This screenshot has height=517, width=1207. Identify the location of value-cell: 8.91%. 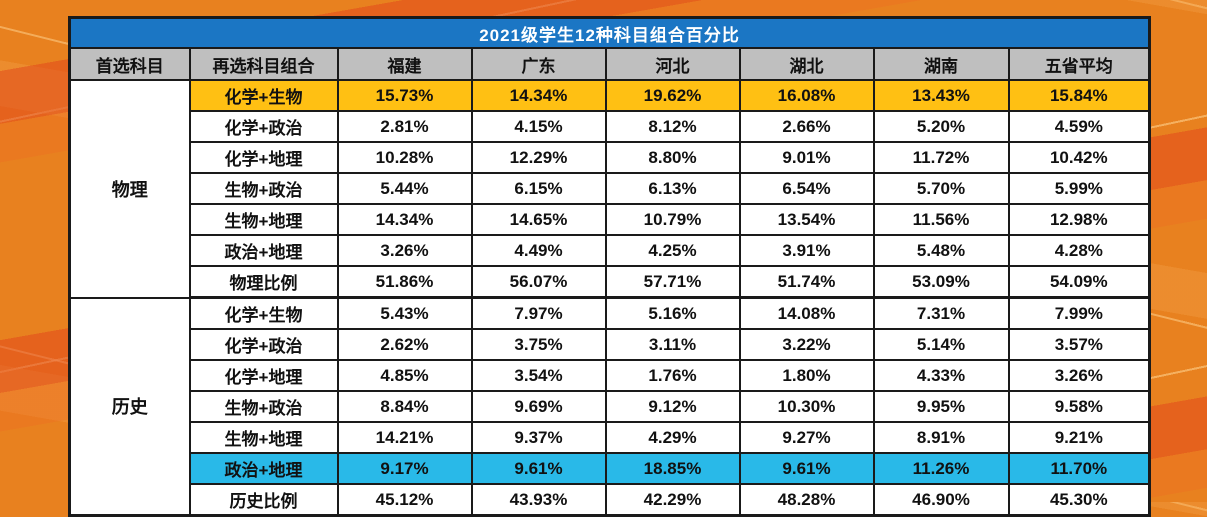
(941, 437).